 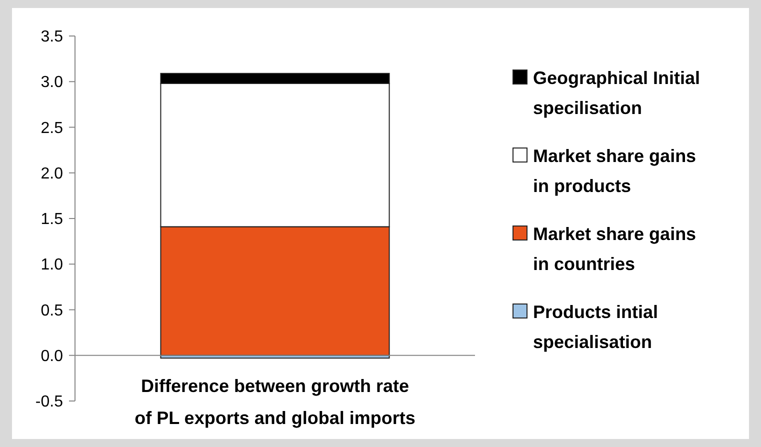 What do you see at coordinates (614, 249) in the screenshot?
I see `legend-label: Market share gains in countries` at bounding box center [614, 249].